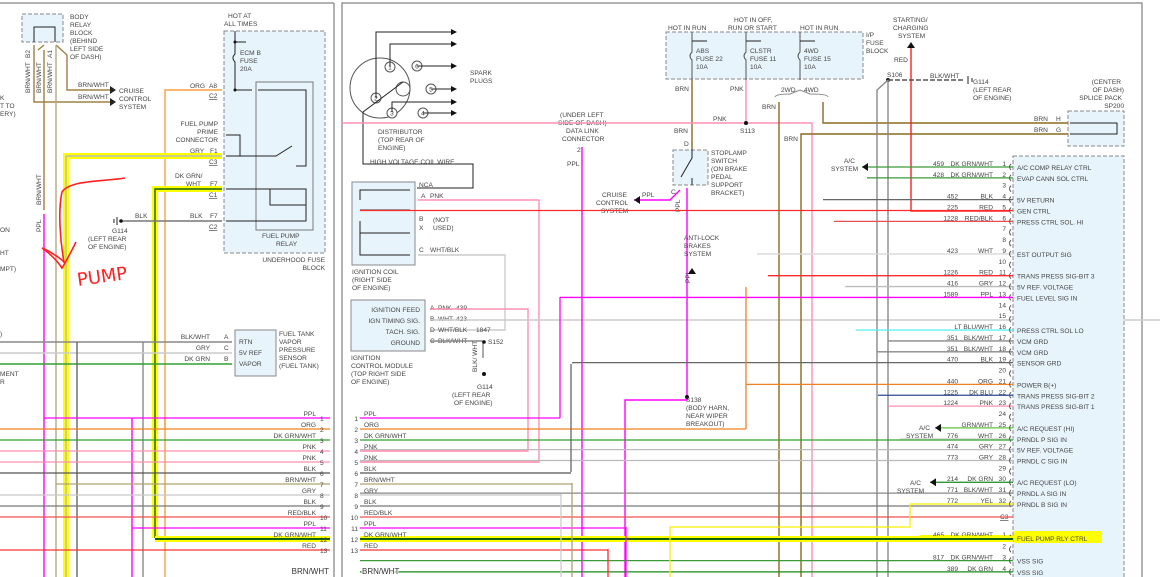  Describe the element at coordinates (392, 113) in the screenshot. I see `terminal-number: 3` at that location.